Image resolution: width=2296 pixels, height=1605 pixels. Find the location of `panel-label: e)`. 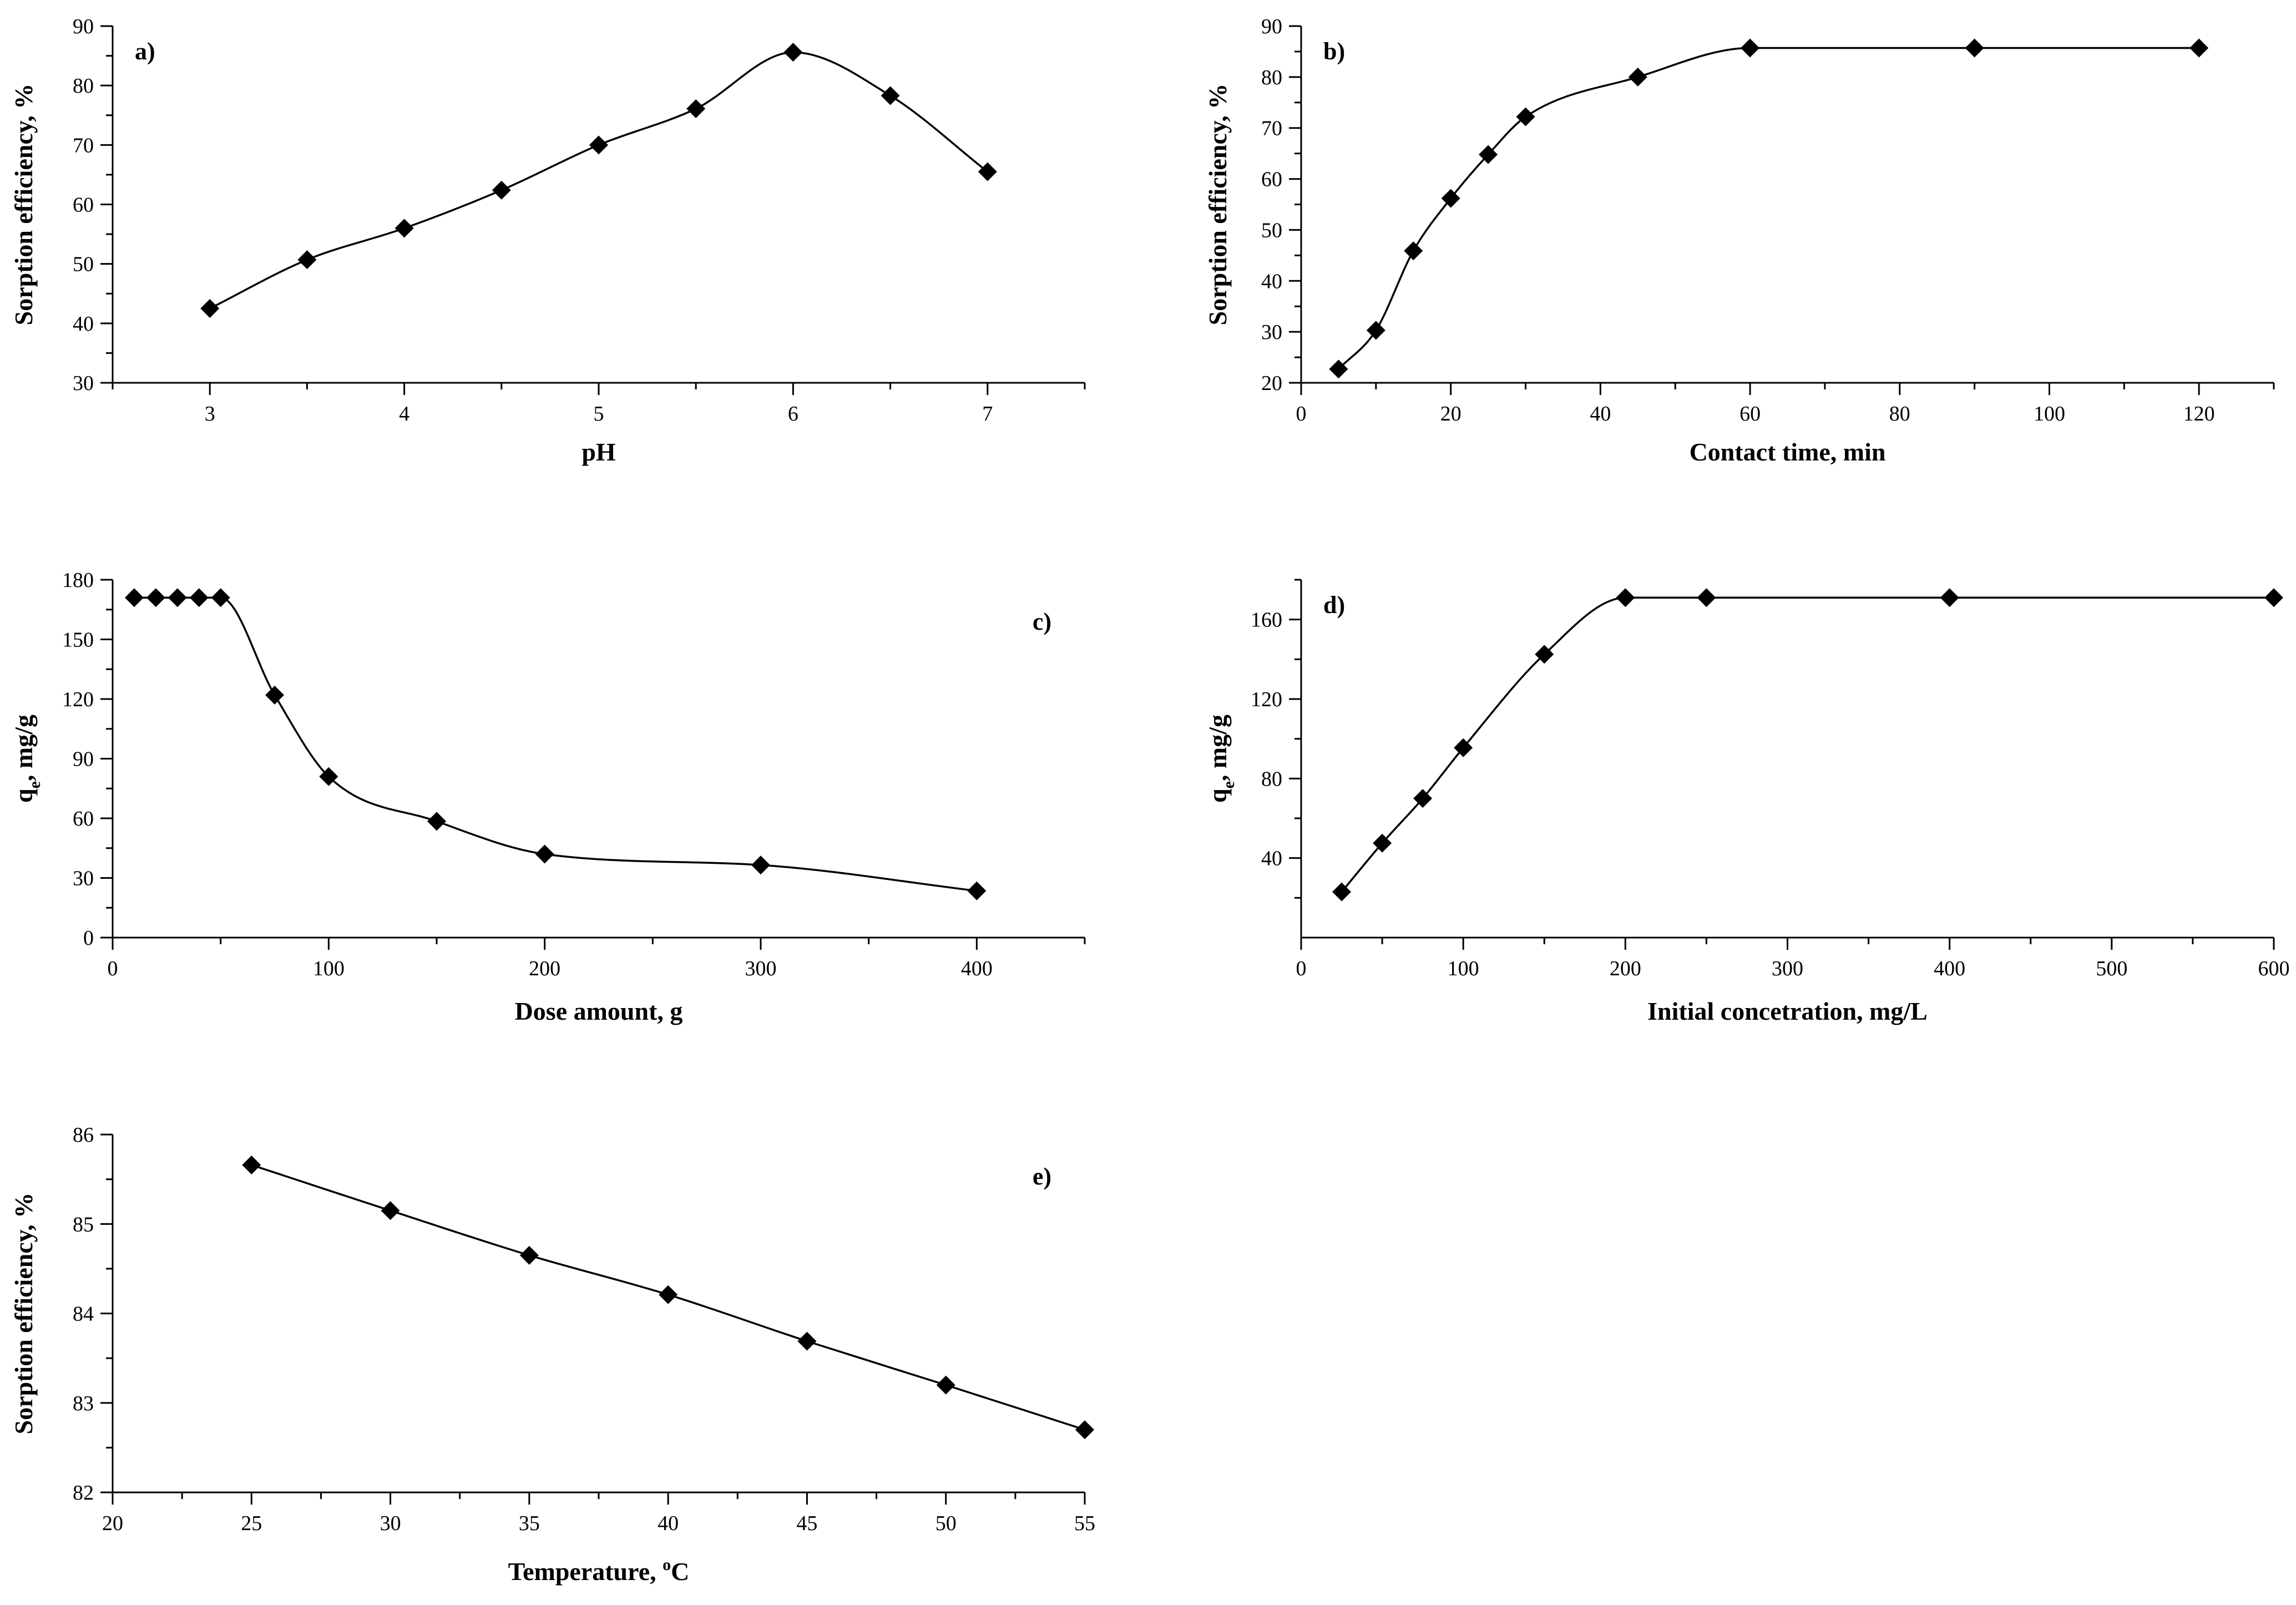

panel-label: e) is located at coordinates (1042, 1176).